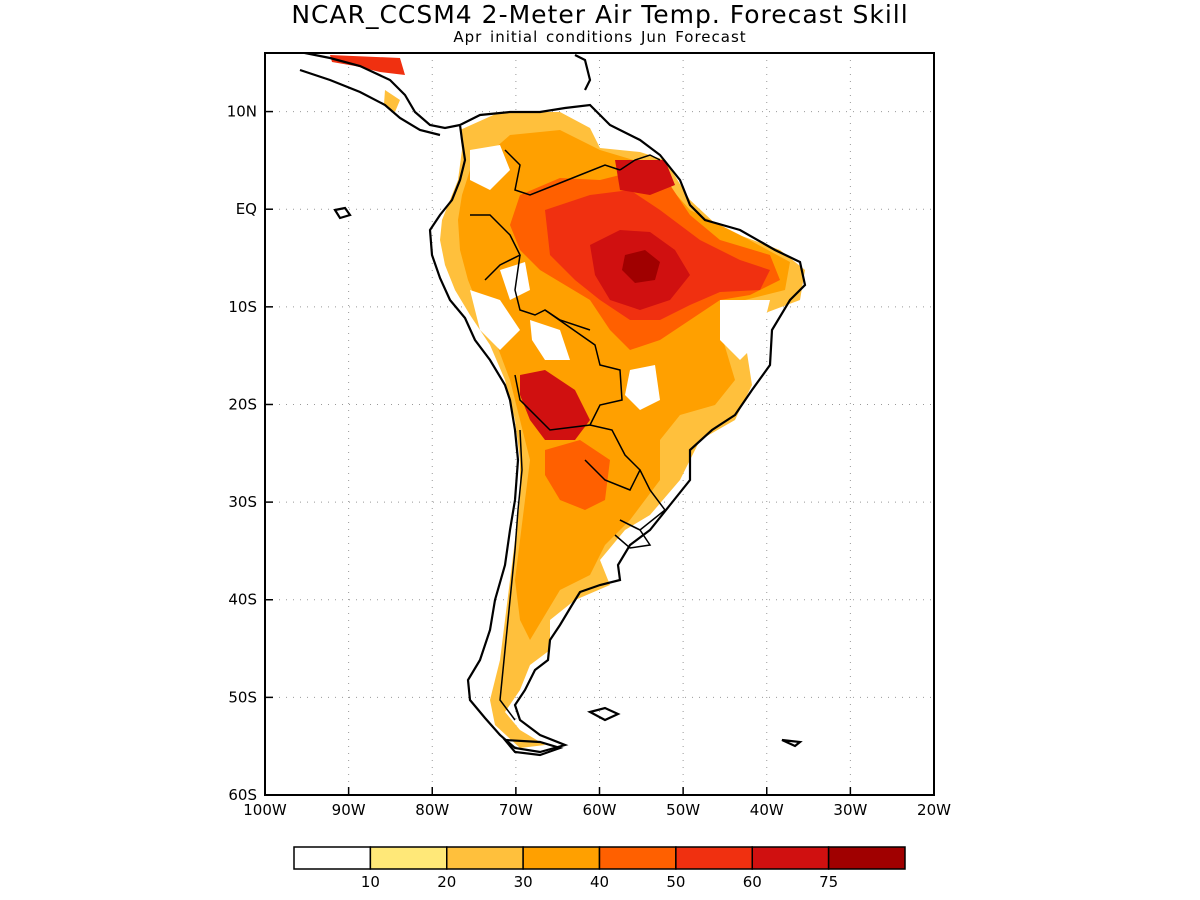 The width and height of the screenshot is (1200, 900). Describe the element at coordinates (242, 697) in the screenshot. I see `tick-label-lat: 50S` at that location.